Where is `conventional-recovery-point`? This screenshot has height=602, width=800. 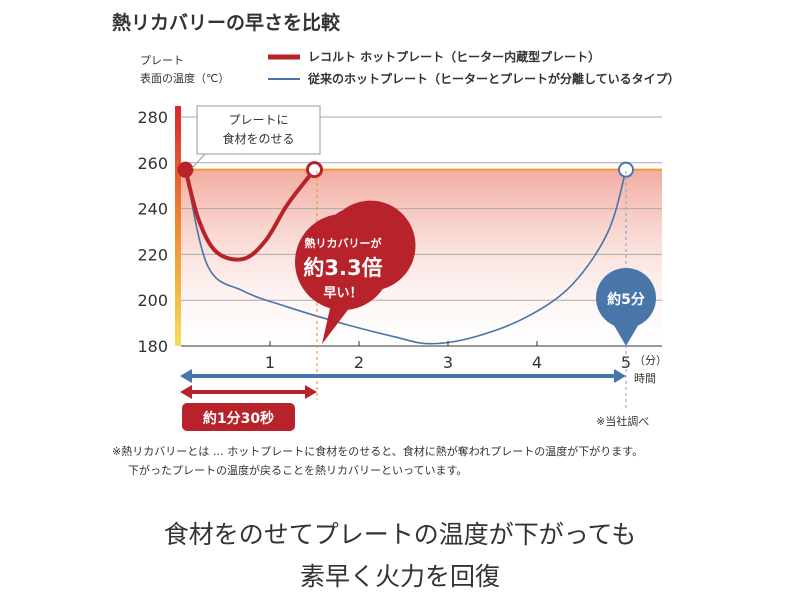 conventional-recovery-point is located at coordinates (626, 169).